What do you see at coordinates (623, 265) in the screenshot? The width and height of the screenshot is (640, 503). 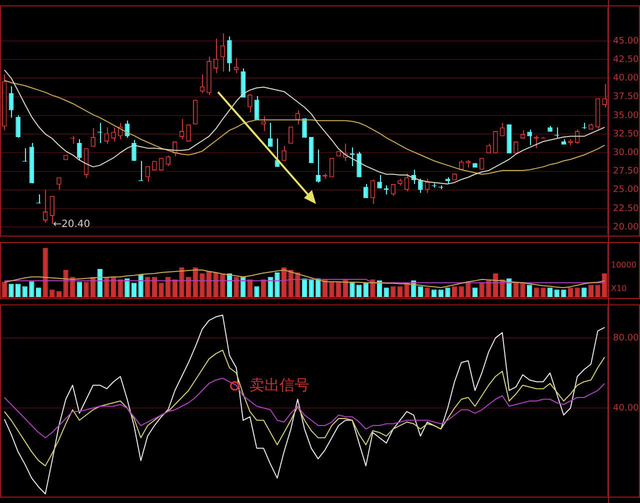 I see `text: 10000` at bounding box center [623, 265].